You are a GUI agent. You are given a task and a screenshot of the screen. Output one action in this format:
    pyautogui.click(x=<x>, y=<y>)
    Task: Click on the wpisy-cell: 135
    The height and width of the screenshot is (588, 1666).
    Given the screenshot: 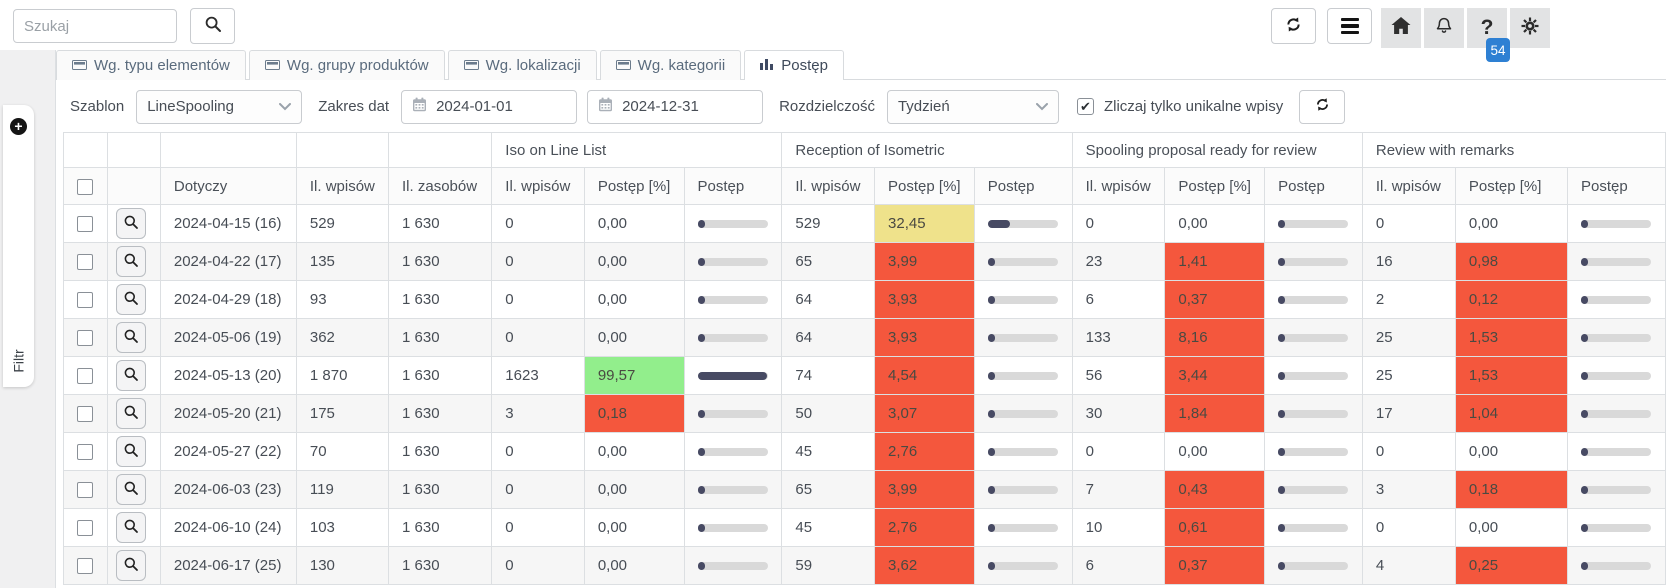 What is the action you would take?
    pyautogui.click(x=342, y=261)
    